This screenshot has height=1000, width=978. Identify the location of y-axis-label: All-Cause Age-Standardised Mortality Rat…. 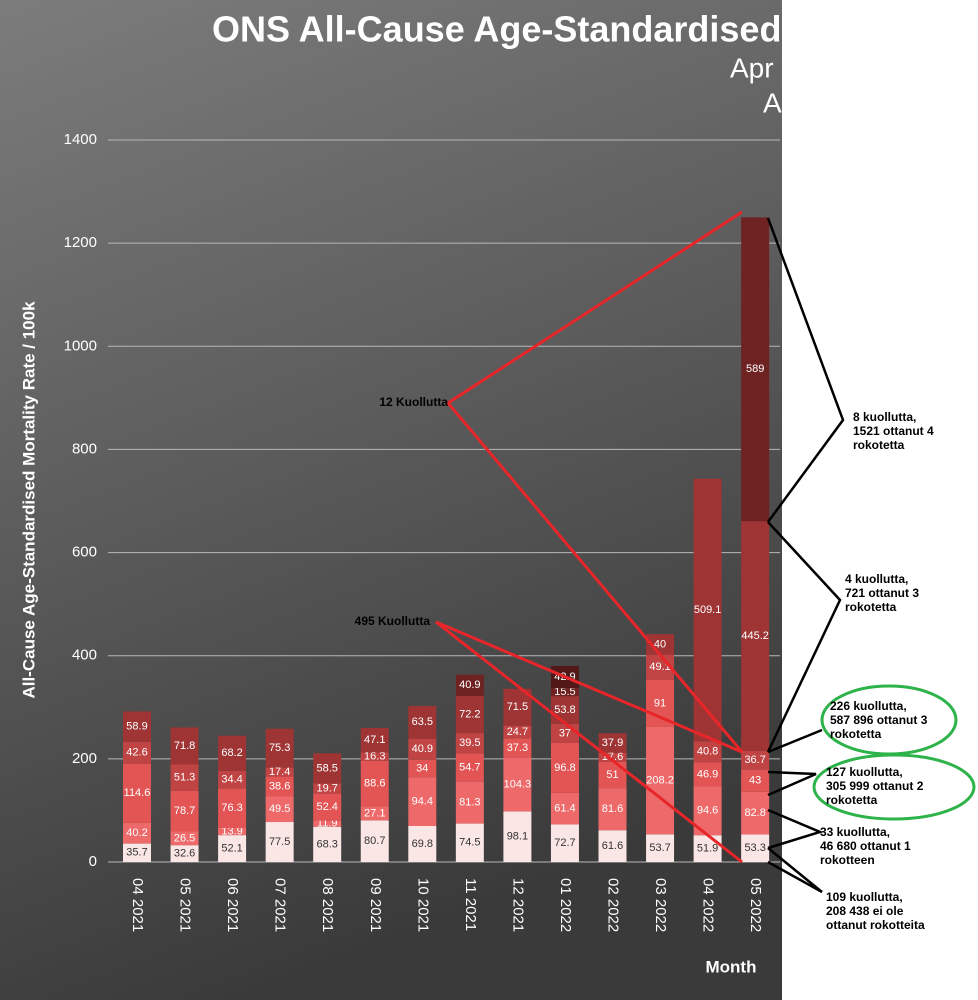
(28, 500).